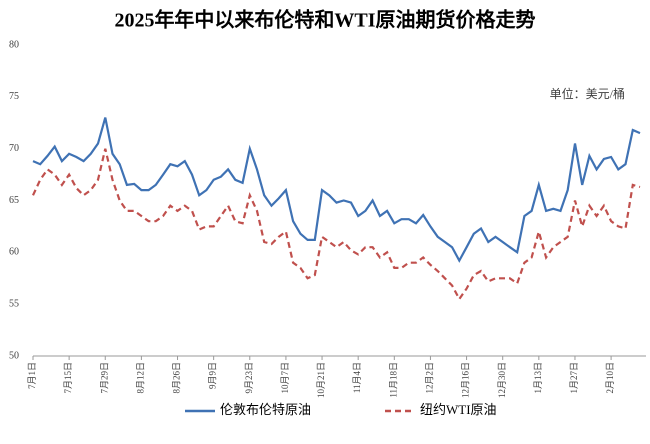 The width and height of the screenshot is (650, 444). What do you see at coordinates (458, 409) in the screenshot?
I see `legend-label: 纽约WTI原油` at bounding box center [458, 409].